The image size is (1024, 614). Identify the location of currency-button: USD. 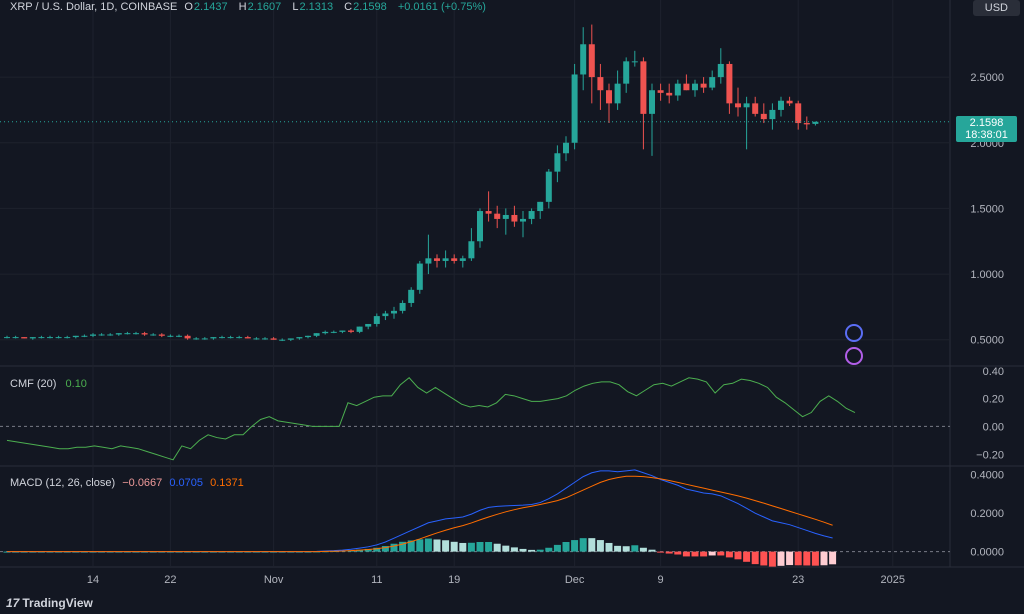
(996, 8).